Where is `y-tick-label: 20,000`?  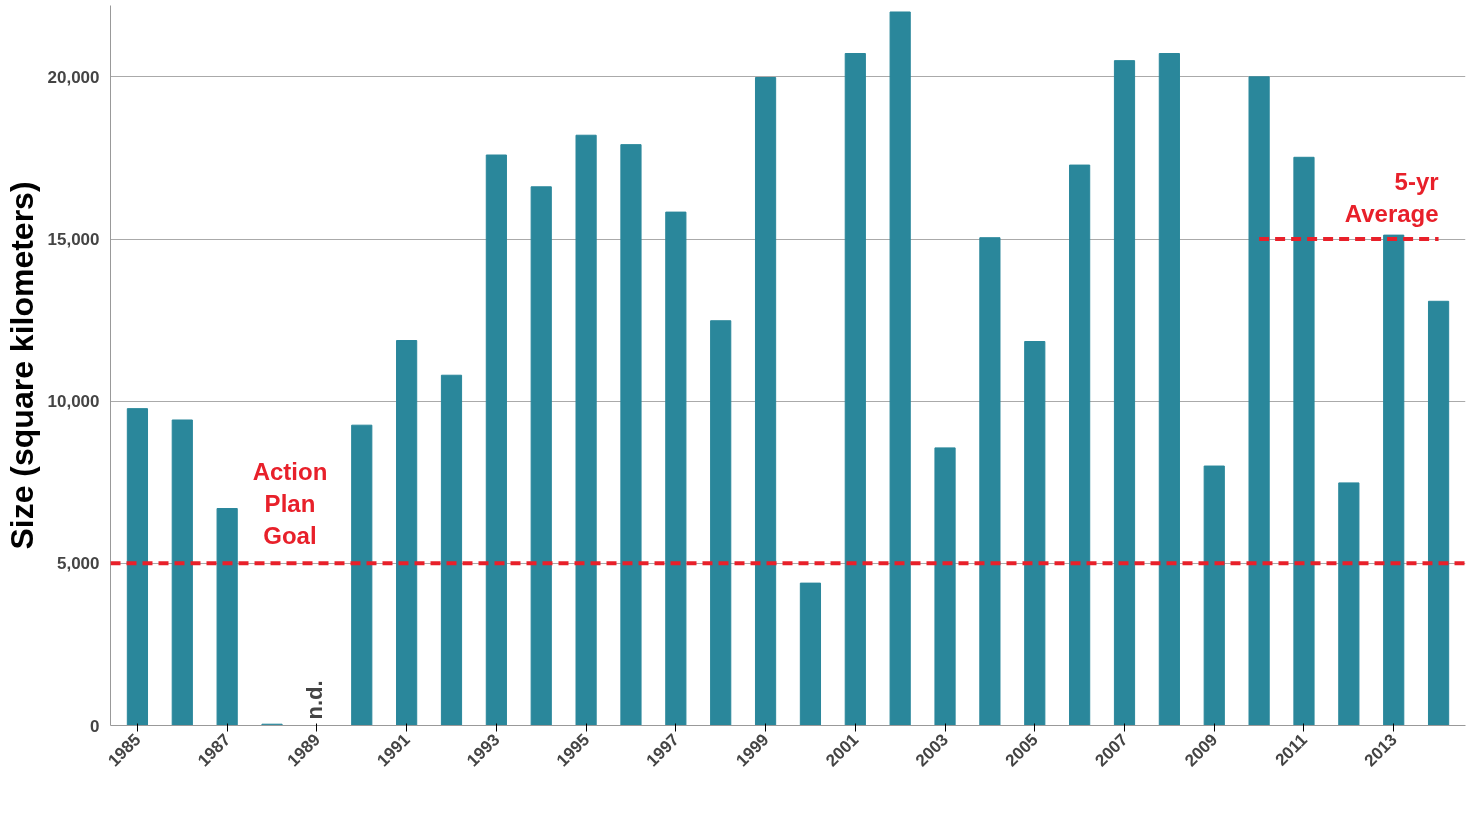 y-tick-label: 20,000 is located at coordinates (73, 77).